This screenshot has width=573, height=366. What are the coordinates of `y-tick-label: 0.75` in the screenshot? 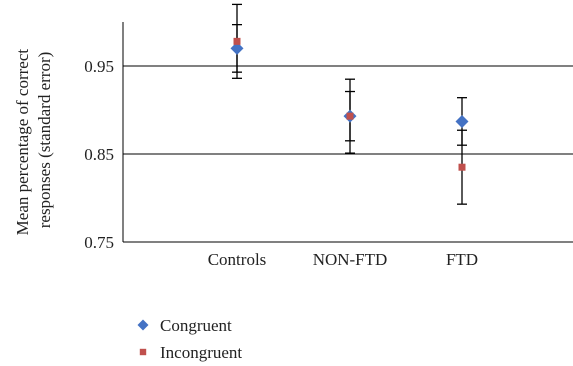 It's located at (99, 242).